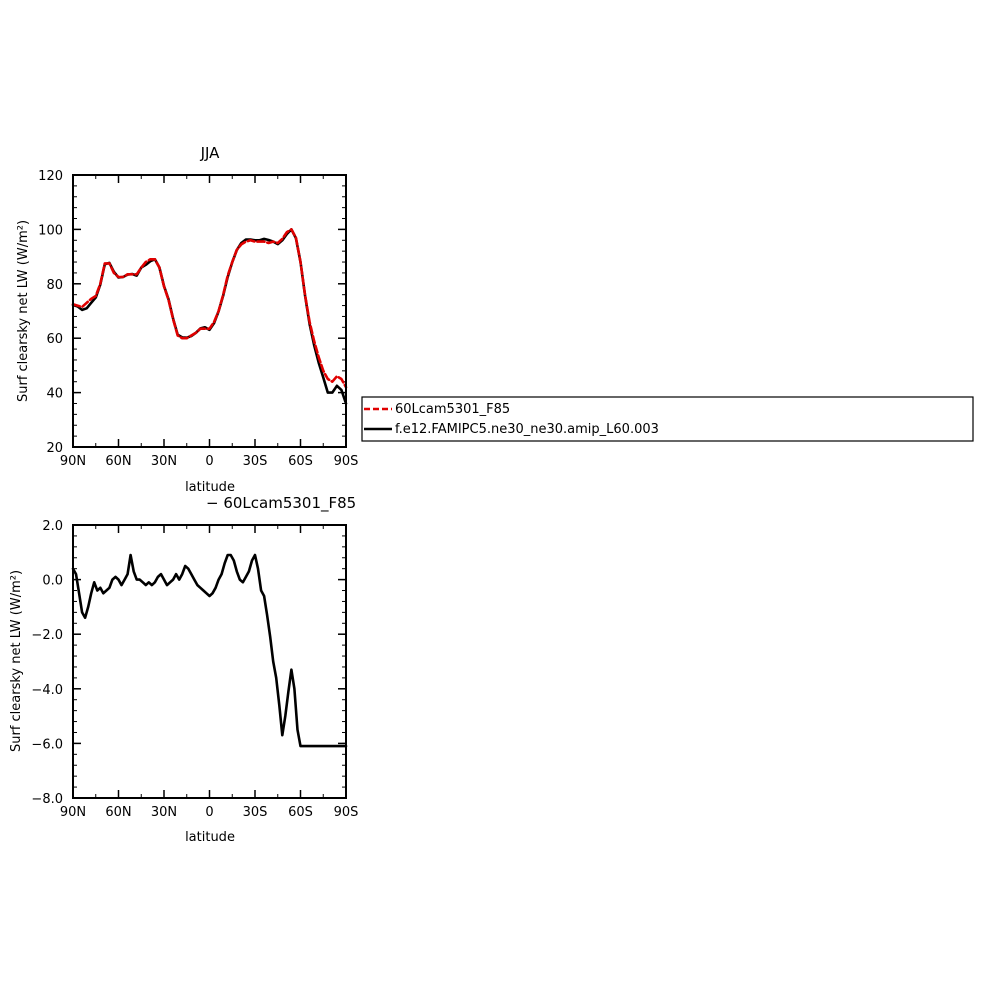 The height and width of the screenshot is (986, 989). I want to click on y-tick-label: 20, so click(54, 448).